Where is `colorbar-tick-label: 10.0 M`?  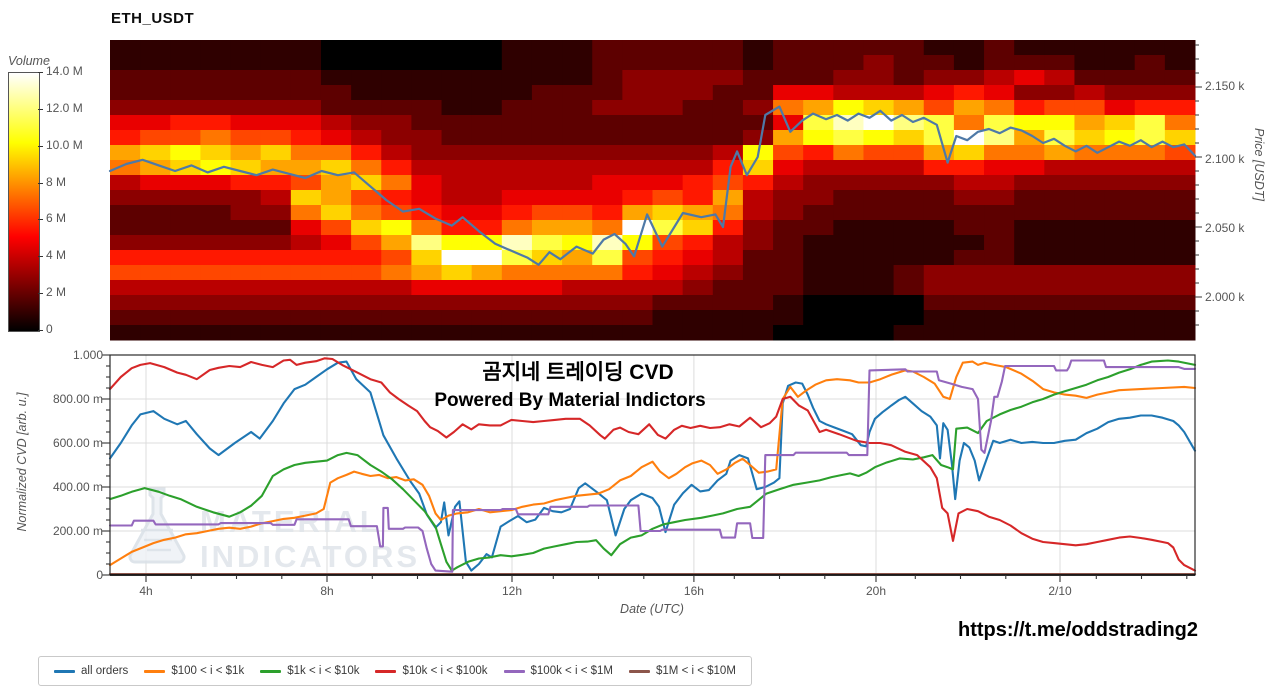 colorbar-tick-label: 10.0 M is located at coordinates (64, 144).